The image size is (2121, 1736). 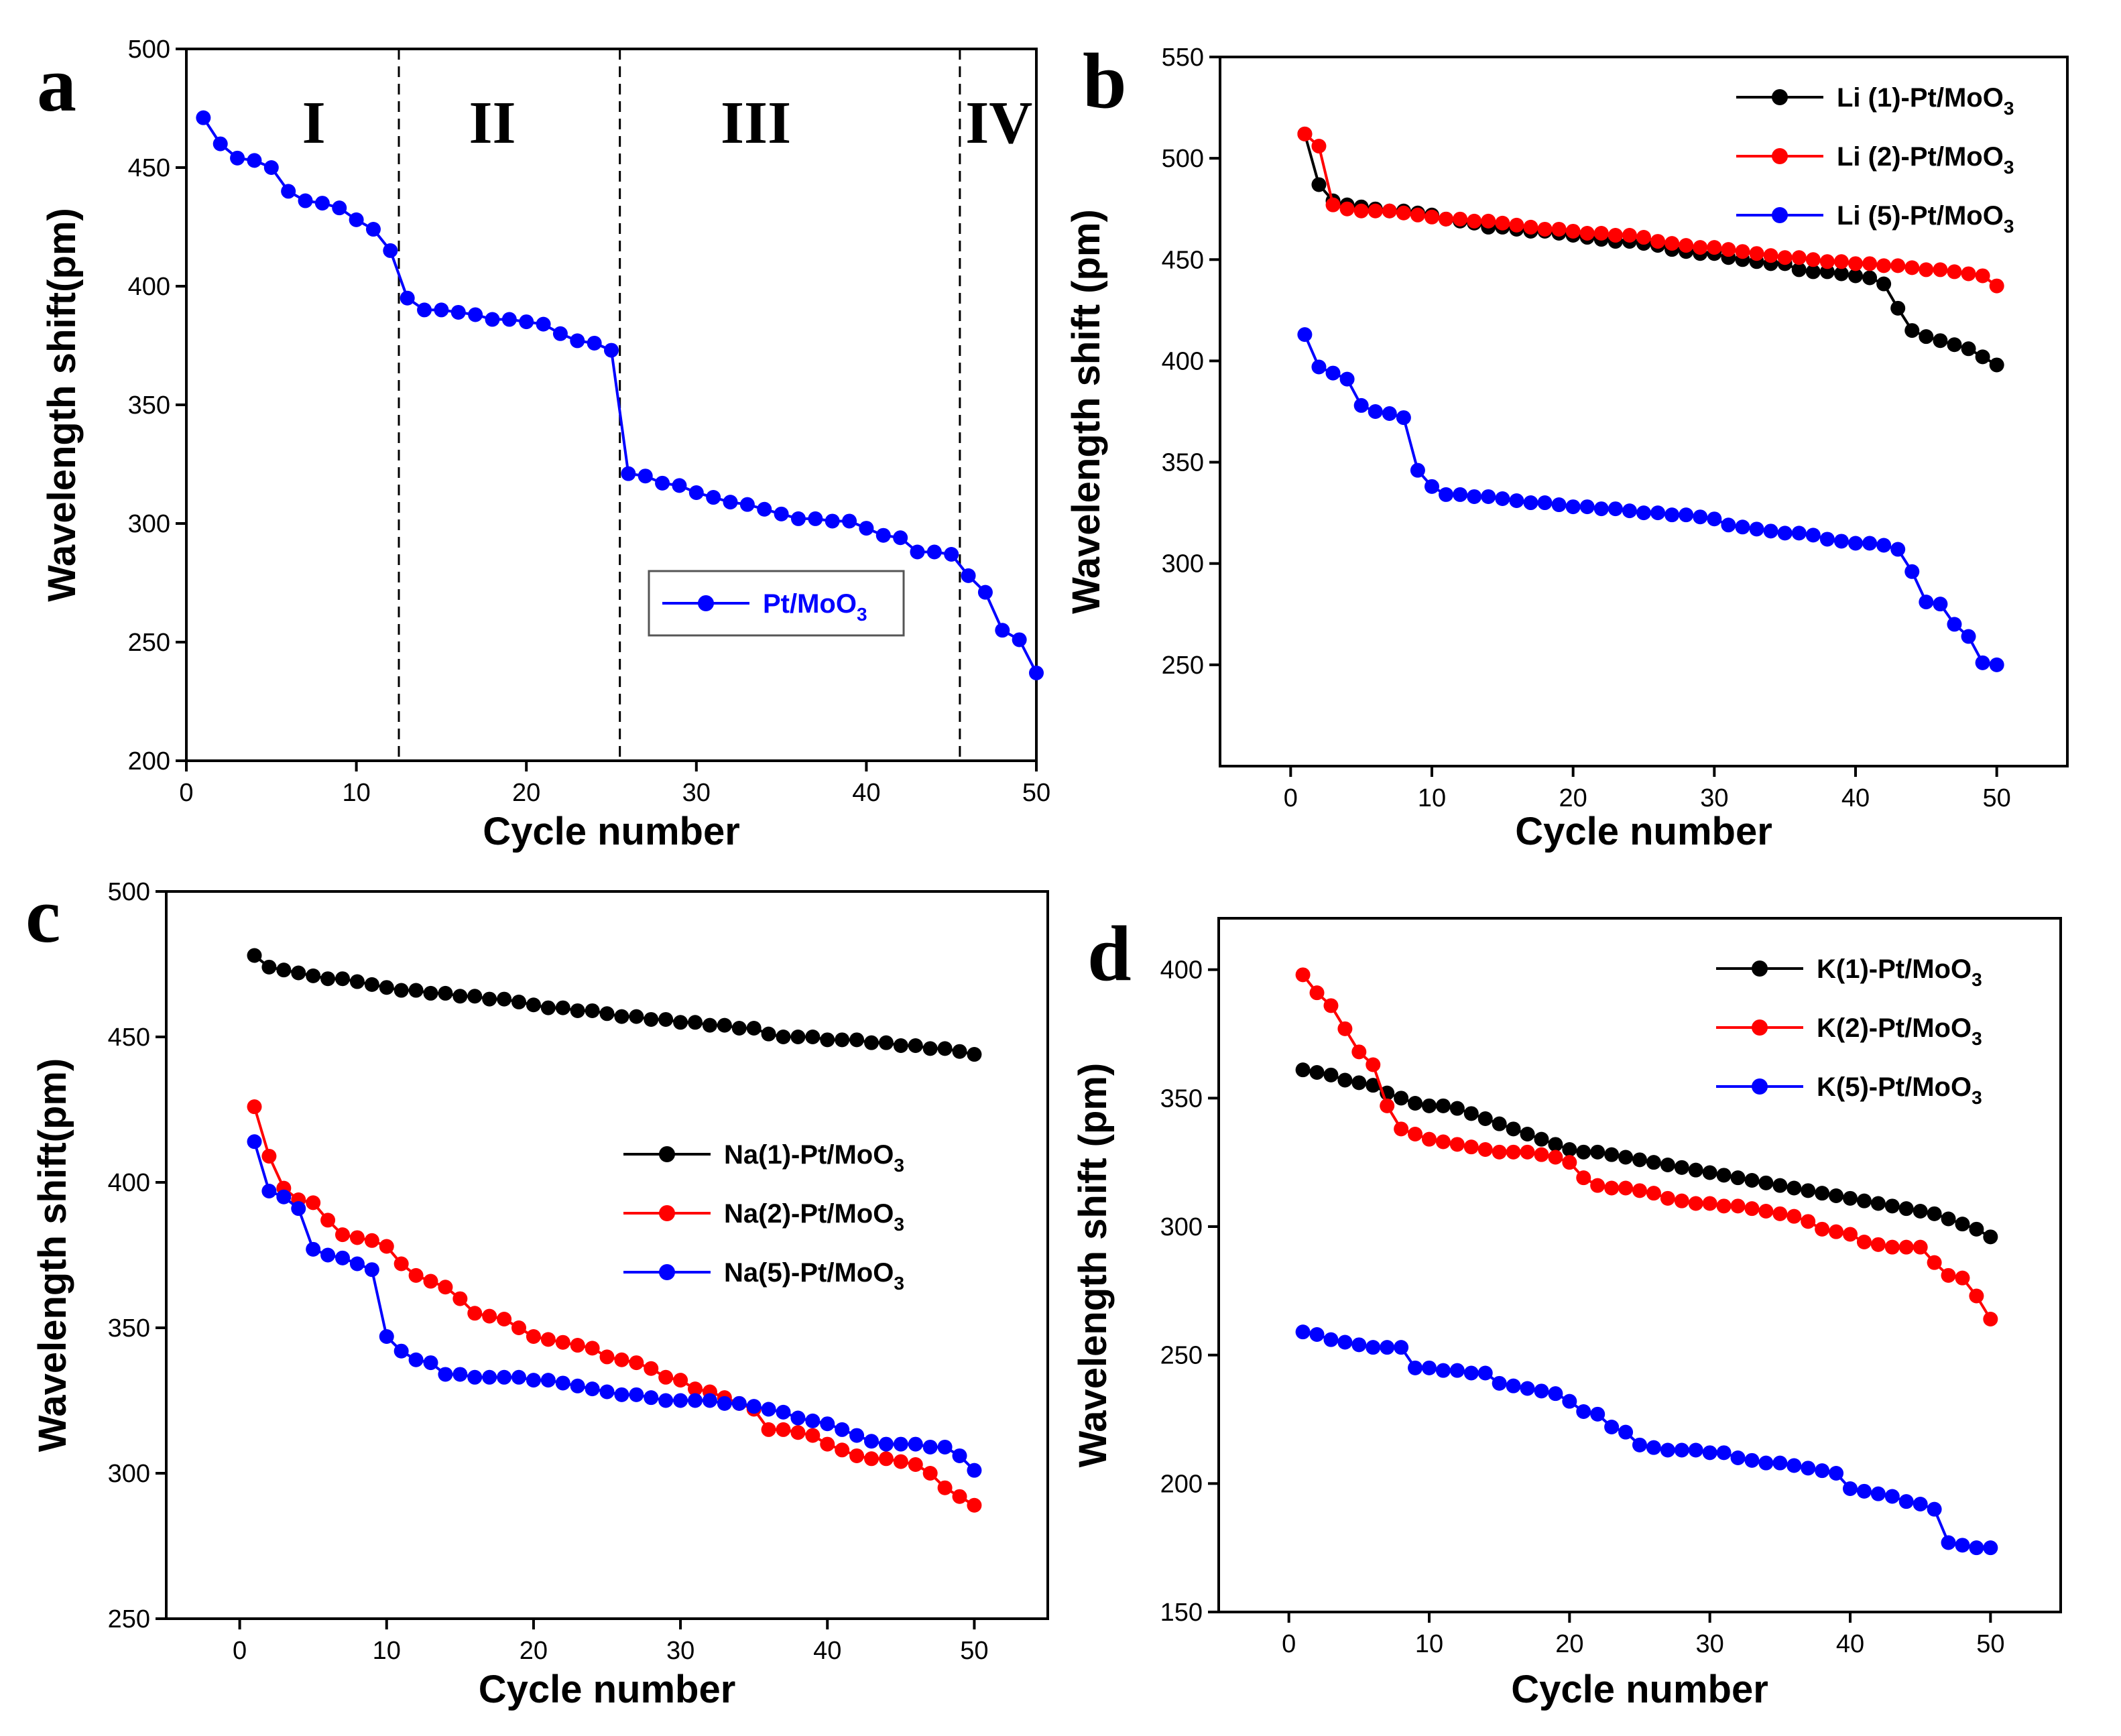 What do you see at coordinates (1760, 1086) in the screenshot?
I see `legend-marker` at bounding box center [1760, 1086].